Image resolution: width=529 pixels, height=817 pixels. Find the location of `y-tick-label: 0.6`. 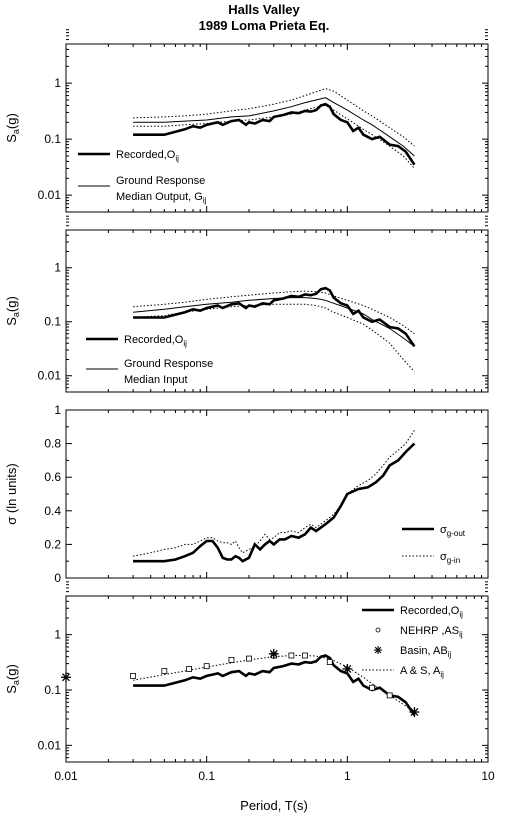

y-tick-label: 0.6 is located at coordinates (52, 477).